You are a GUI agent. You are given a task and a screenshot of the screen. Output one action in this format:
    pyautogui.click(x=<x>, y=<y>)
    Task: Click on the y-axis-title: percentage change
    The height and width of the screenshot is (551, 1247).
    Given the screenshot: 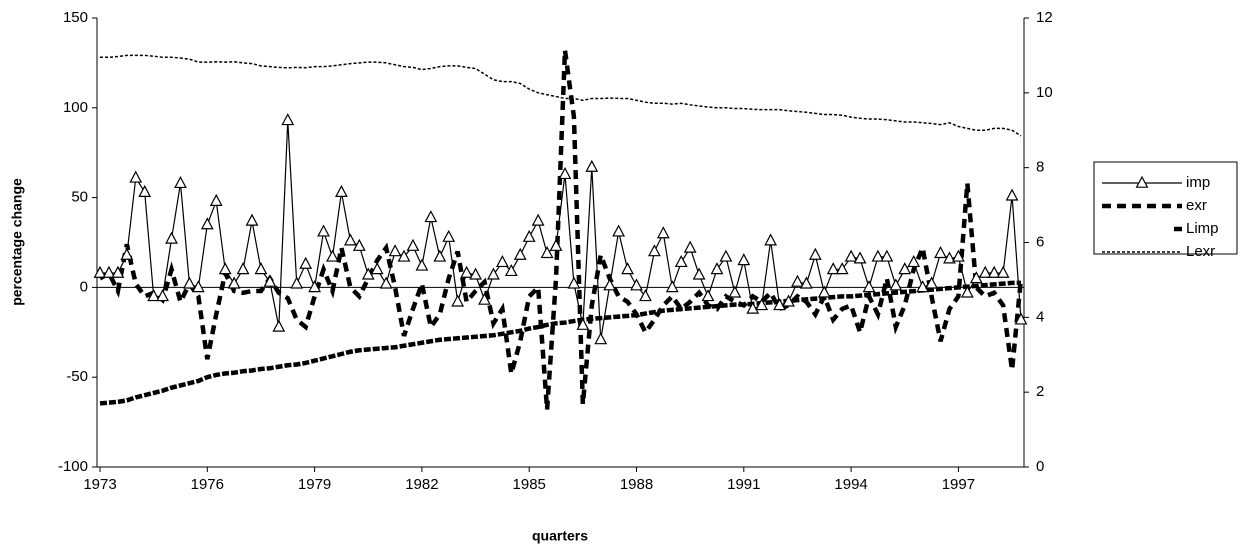 What is the action you would take?
    pyautogui.click(x=17, y=242)
    